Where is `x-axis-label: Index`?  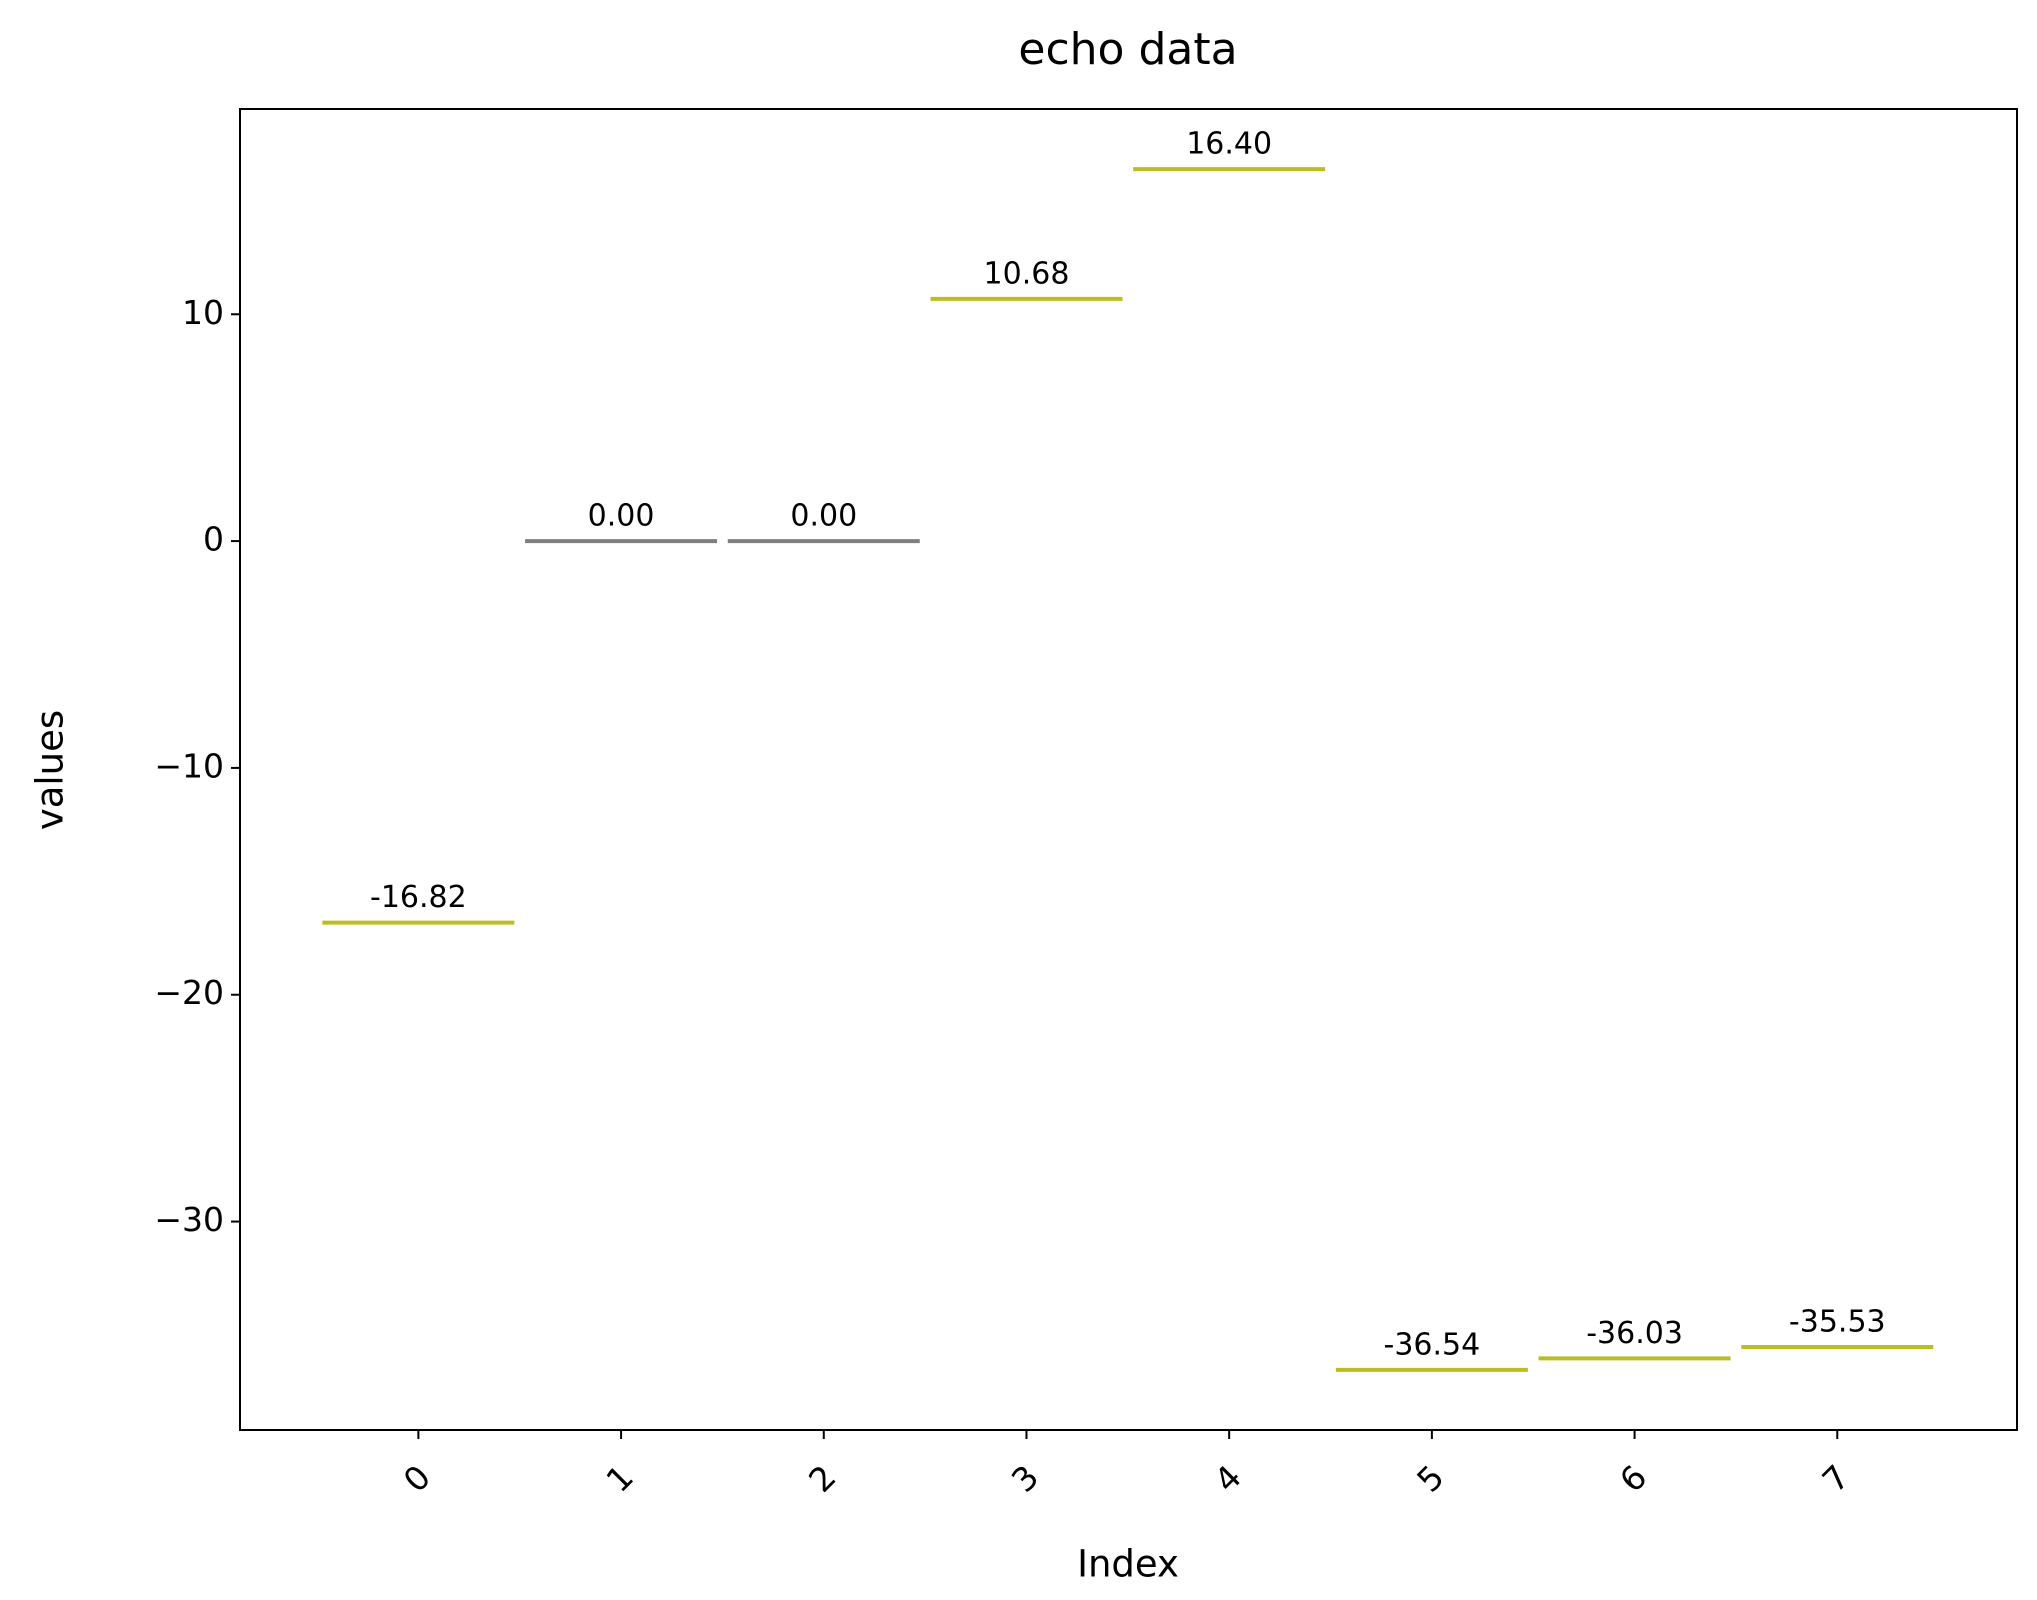
x-axis-label: Index is located at coordinates (1128, 1564).